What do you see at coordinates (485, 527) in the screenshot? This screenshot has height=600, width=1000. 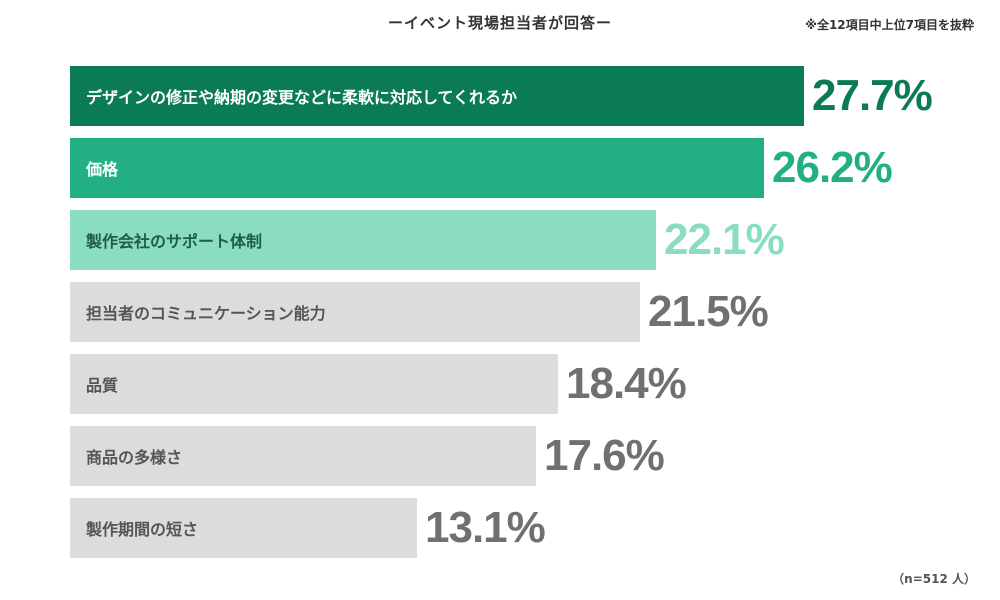 I see `value-label-7: 13.1%` at bounding box center [485, 527].